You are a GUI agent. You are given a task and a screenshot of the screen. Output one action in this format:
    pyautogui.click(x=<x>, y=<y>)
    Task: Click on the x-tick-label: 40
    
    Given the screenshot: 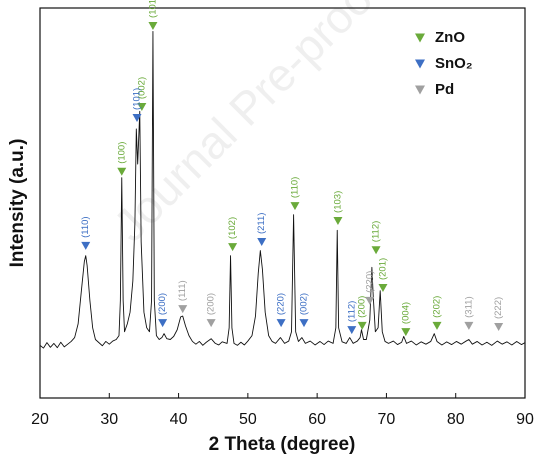 What is the action you would take?
    pyautogui.click(x=179, y=419)
    